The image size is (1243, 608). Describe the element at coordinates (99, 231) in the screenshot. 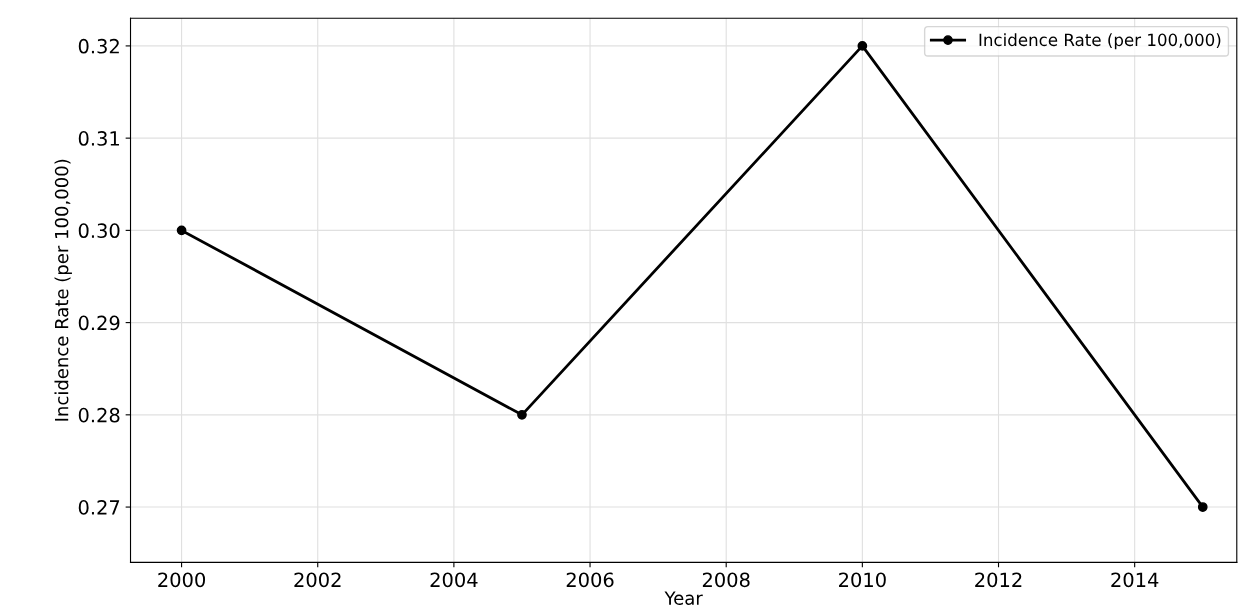

I see `y-tick-label: 0.30` at that location.